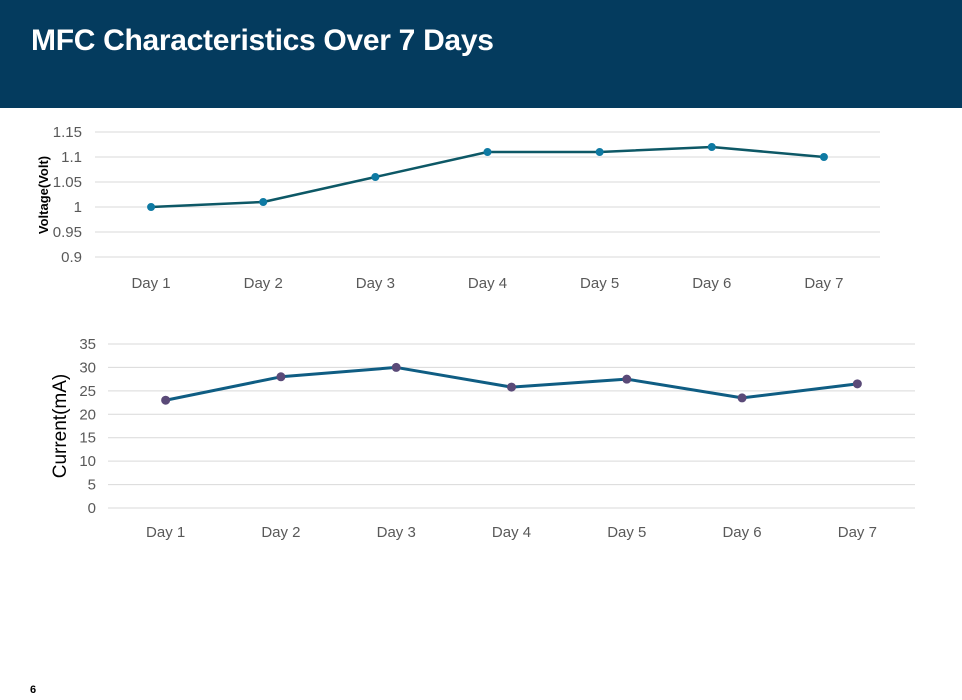 The image size is (962, 700). Describe the element at coordinates (33, 690) in the screenshot. I see `page-number: 6` at that location.